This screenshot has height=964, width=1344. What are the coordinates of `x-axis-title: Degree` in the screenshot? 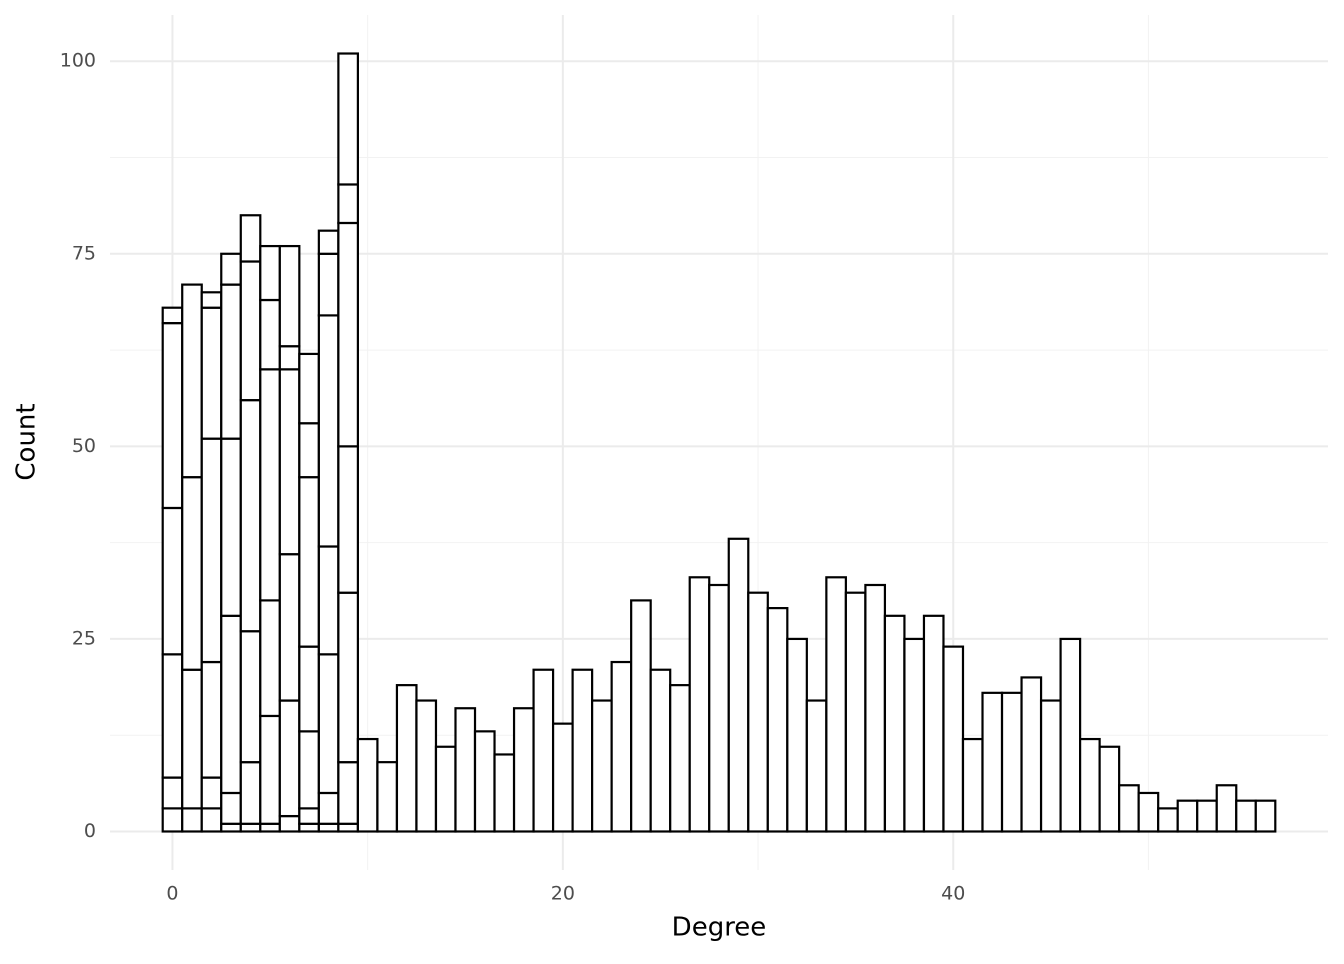 It's located at (719, 928).